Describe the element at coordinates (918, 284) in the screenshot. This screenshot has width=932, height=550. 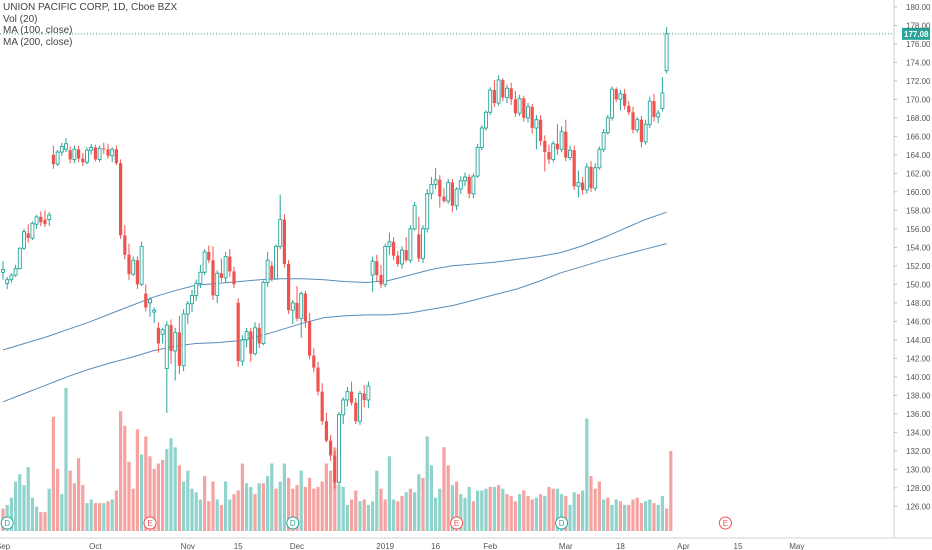
I see `y-tick-label: 150.00` at that location.